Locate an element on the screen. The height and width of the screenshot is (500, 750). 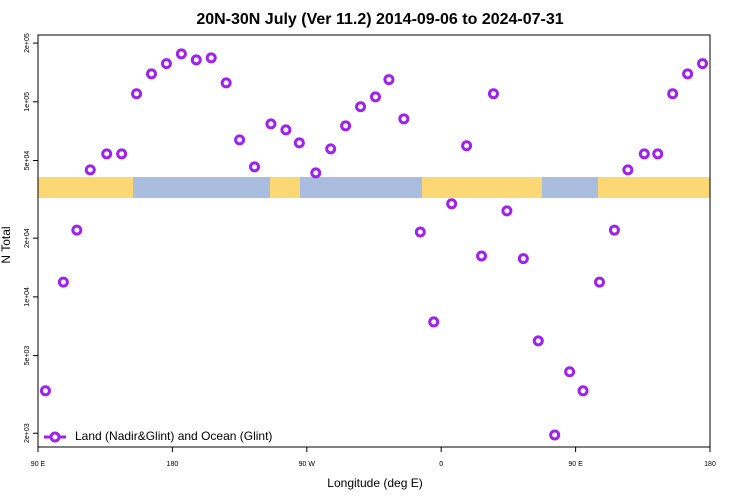
y-tick-label: 2e+03 is located at coordinates (27, 433).